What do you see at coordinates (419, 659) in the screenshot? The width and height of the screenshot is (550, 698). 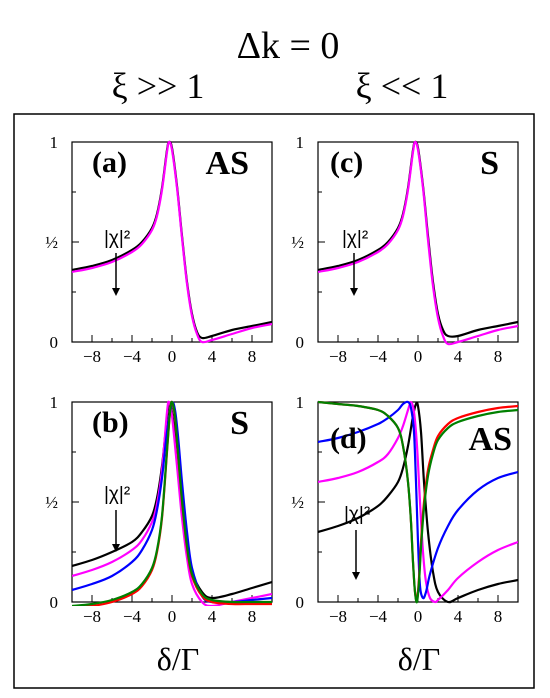 I see `x-axis-label-right: δ/Γ` at bounding box center [419, 659].